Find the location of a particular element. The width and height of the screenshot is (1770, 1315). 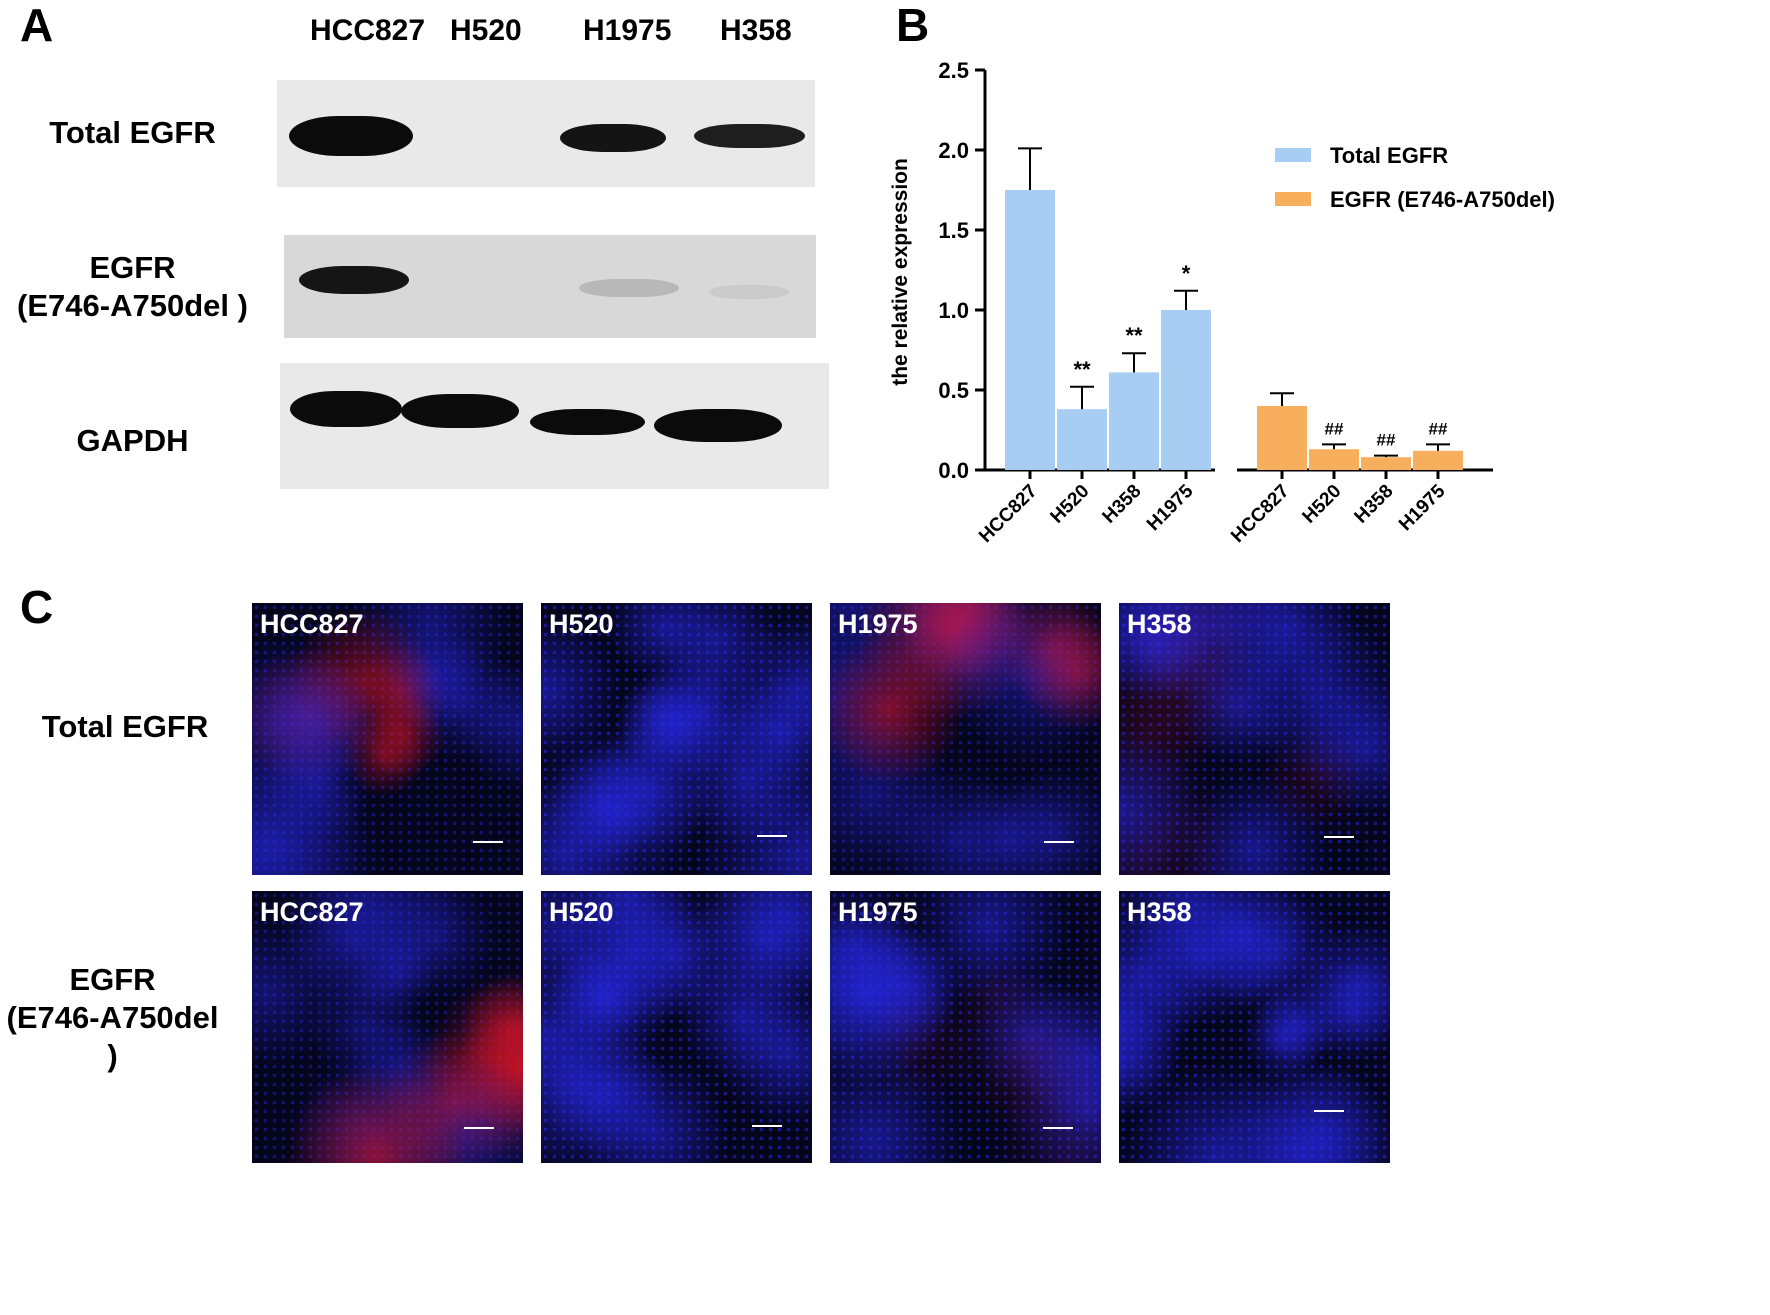

ifc-row-label-line1: EGFR is located at coordinates (112, 979).